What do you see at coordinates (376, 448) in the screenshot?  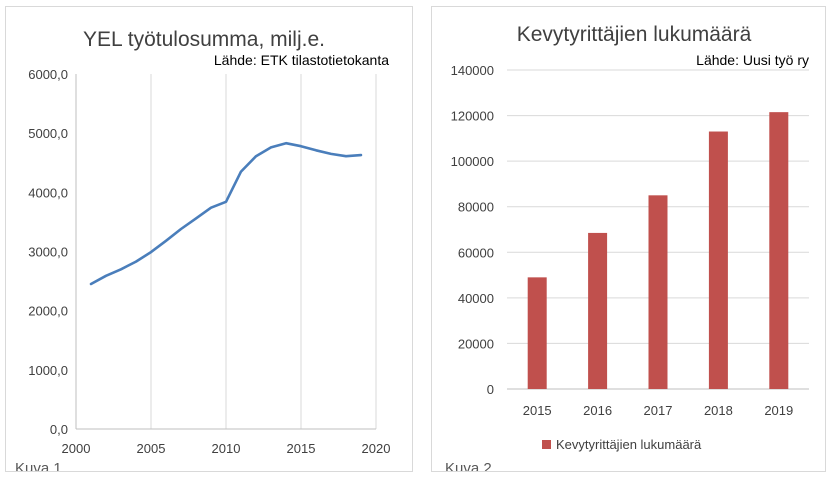 I see `x-tick-label: 2020` at bounding box center [376, 448].